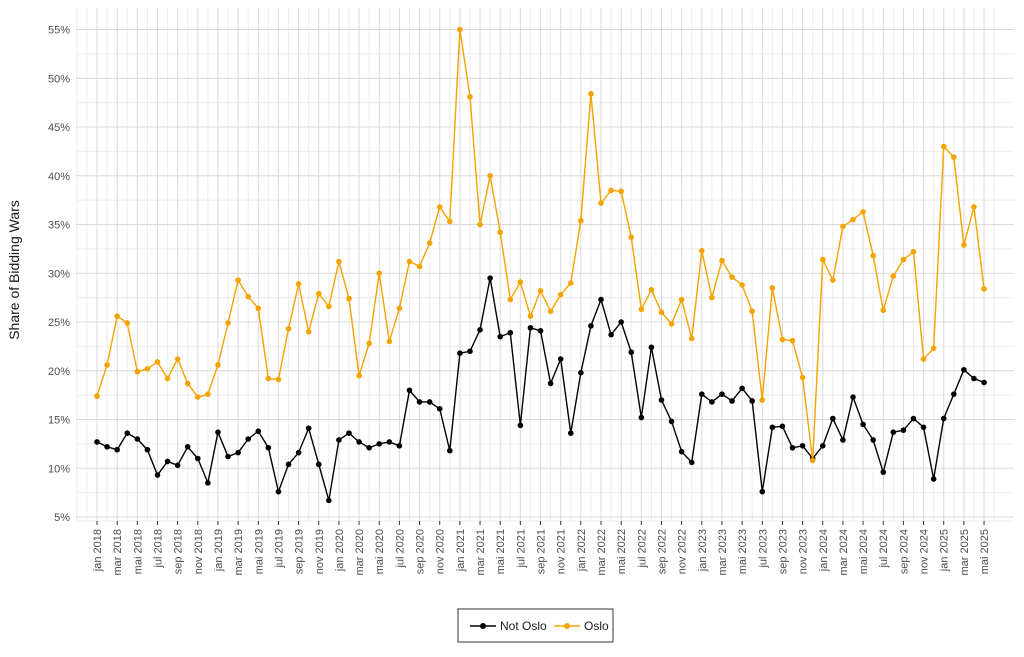  I want to click on x-tick-label: jan 2018, so click(98, 550).